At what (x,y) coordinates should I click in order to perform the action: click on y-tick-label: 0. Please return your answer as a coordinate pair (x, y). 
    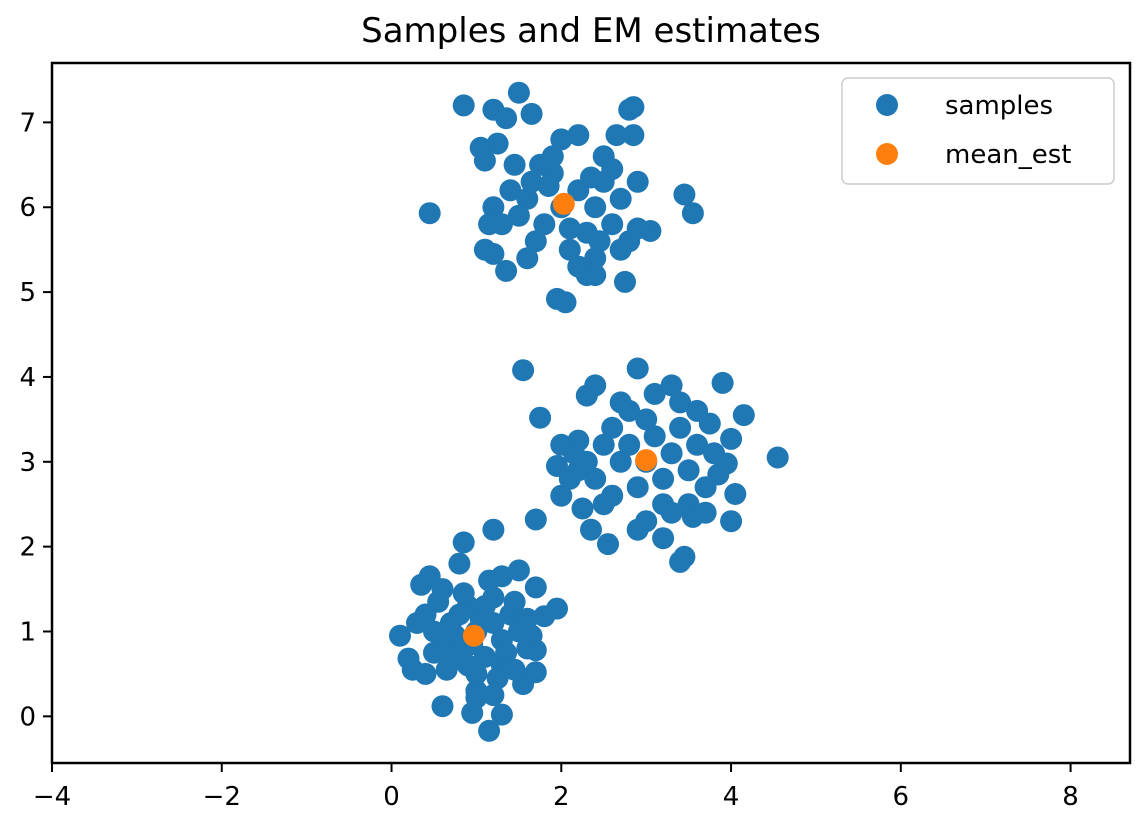
    Looking at the image, I should click on (27, 717).